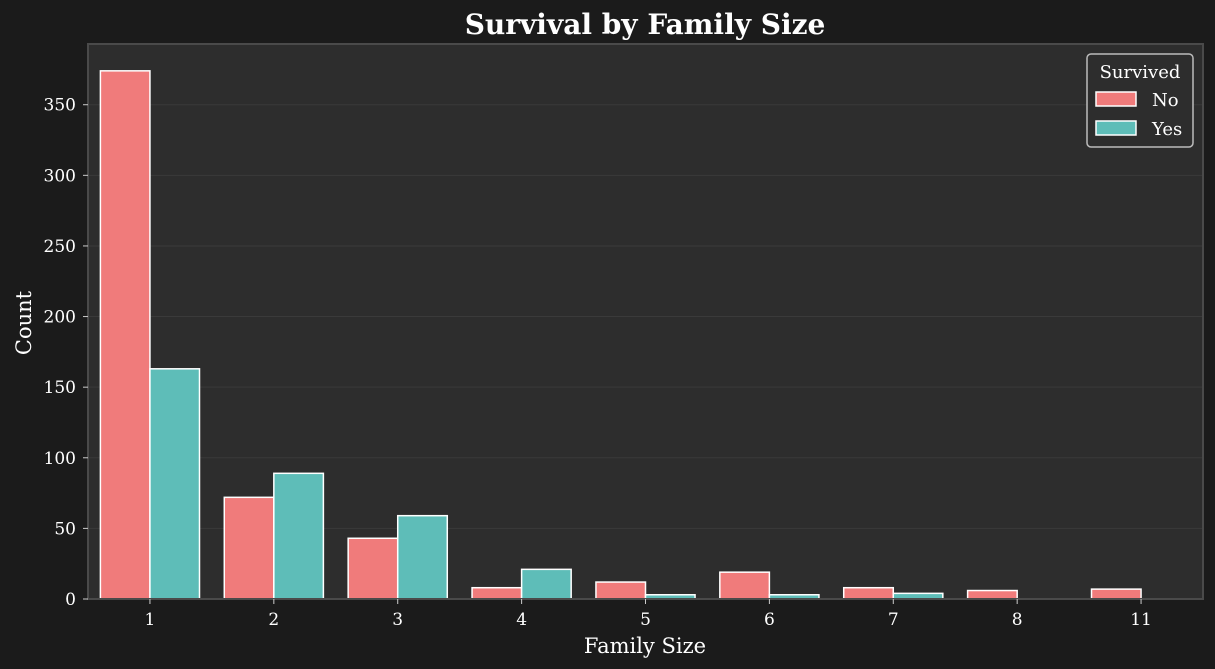 This screenshot has height=669, width=1215. What do you see at coordinates (645, 646) in the screenshot?
I see `x-axis-label: Family Size` at bounding box center [645, 646].